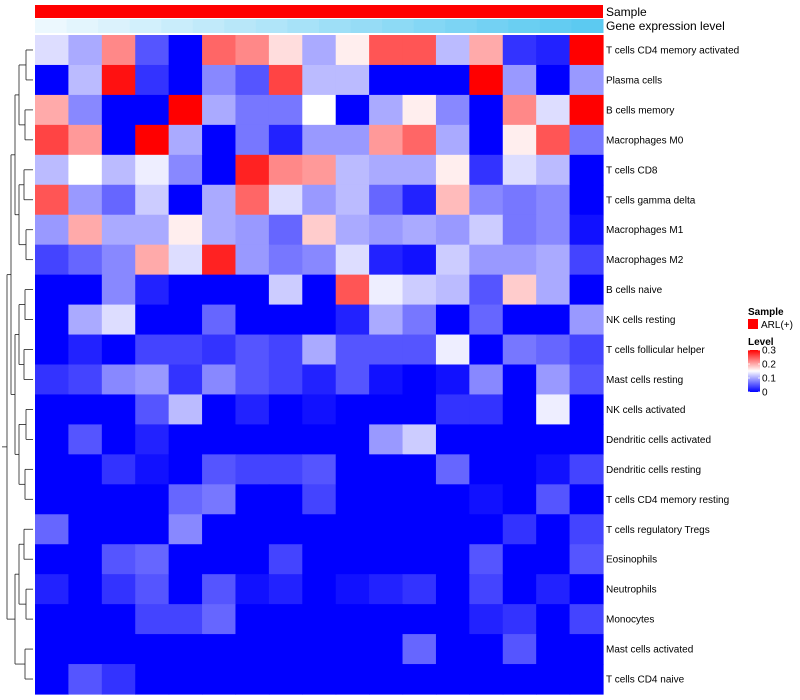 The image size is (800, 700). What do you see at coordinates (645, 230) in the screenshot?
I see `row-label: Macrophages M1` at bounding box center [645, 230].